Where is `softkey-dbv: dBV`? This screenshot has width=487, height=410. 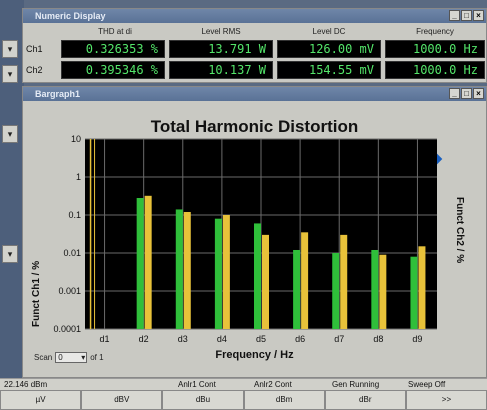
softkey-dbv: dBV is located at coordinates (122, 400).